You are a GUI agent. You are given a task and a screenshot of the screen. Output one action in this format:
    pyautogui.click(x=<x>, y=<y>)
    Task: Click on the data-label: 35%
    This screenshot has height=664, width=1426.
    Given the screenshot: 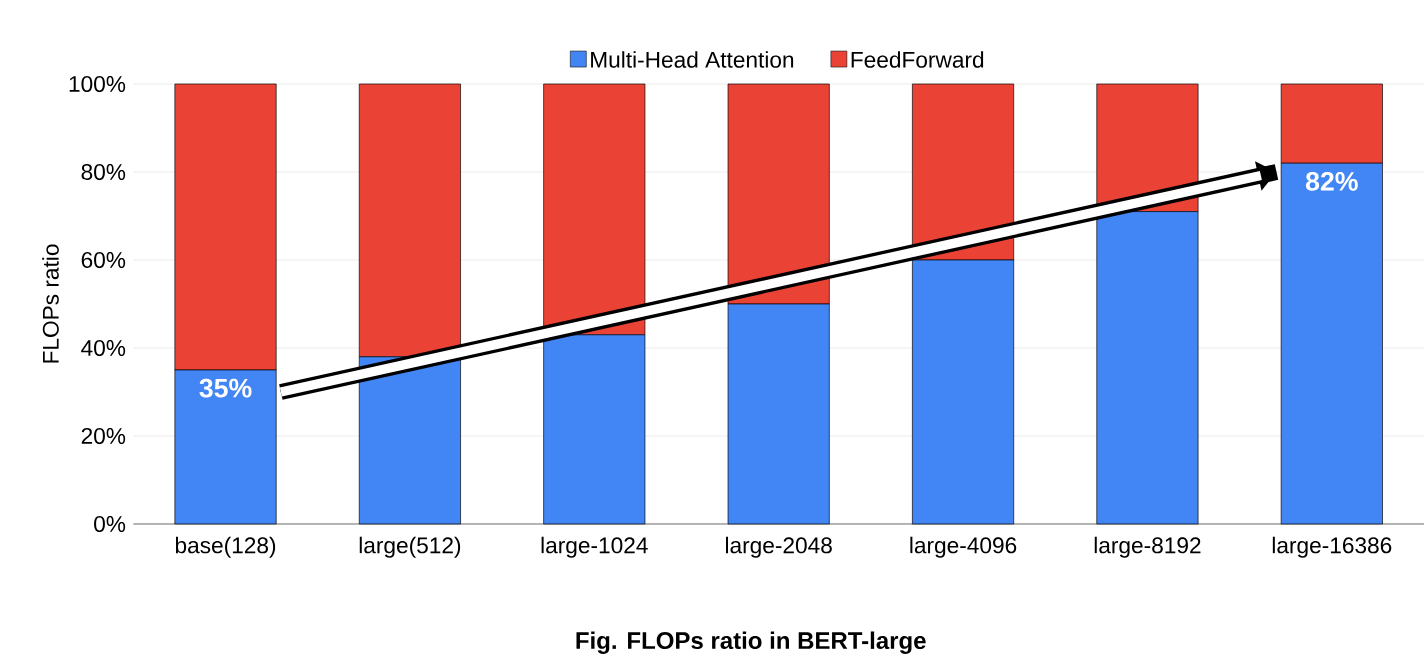 What is the action you would take?
    pyautogui.click(x=225, y=388)
    